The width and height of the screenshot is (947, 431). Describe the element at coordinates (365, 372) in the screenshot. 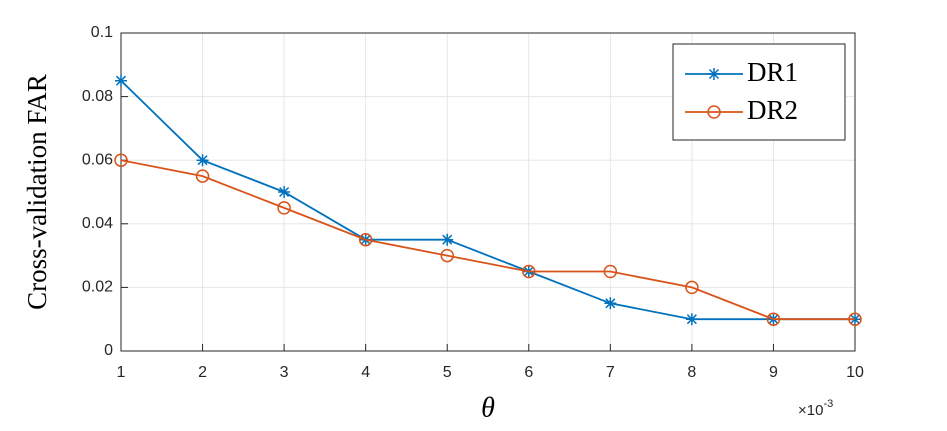

I see `x-tick-label: 4` at that location.